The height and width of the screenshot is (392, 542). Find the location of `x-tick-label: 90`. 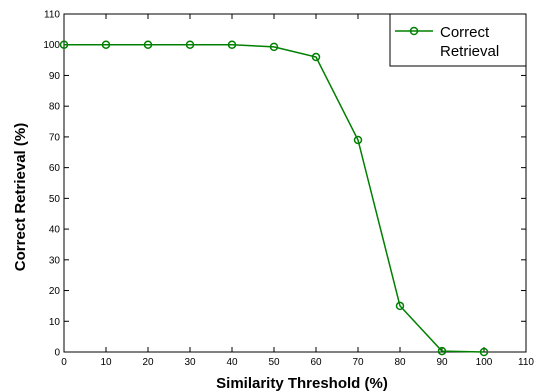

x-tick-label: 90 is located at coordinates (442, 362).